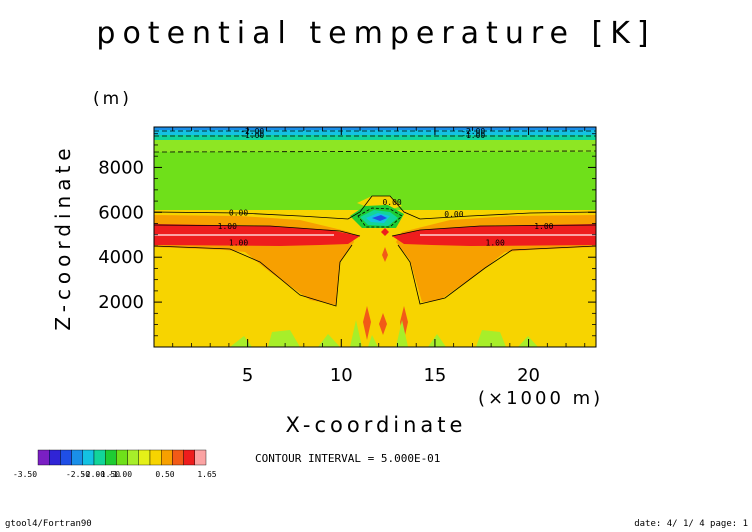  I want to click on colorbar-label: 0.50, so click(164, 474).